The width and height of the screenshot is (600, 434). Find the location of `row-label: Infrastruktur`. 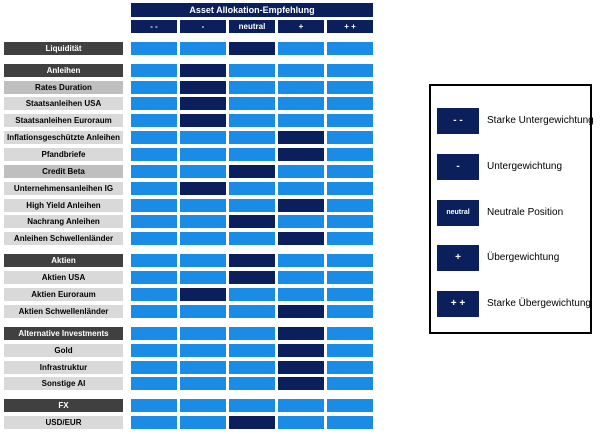

row-label: Infrastruktur is located at coordinates (63, 367).